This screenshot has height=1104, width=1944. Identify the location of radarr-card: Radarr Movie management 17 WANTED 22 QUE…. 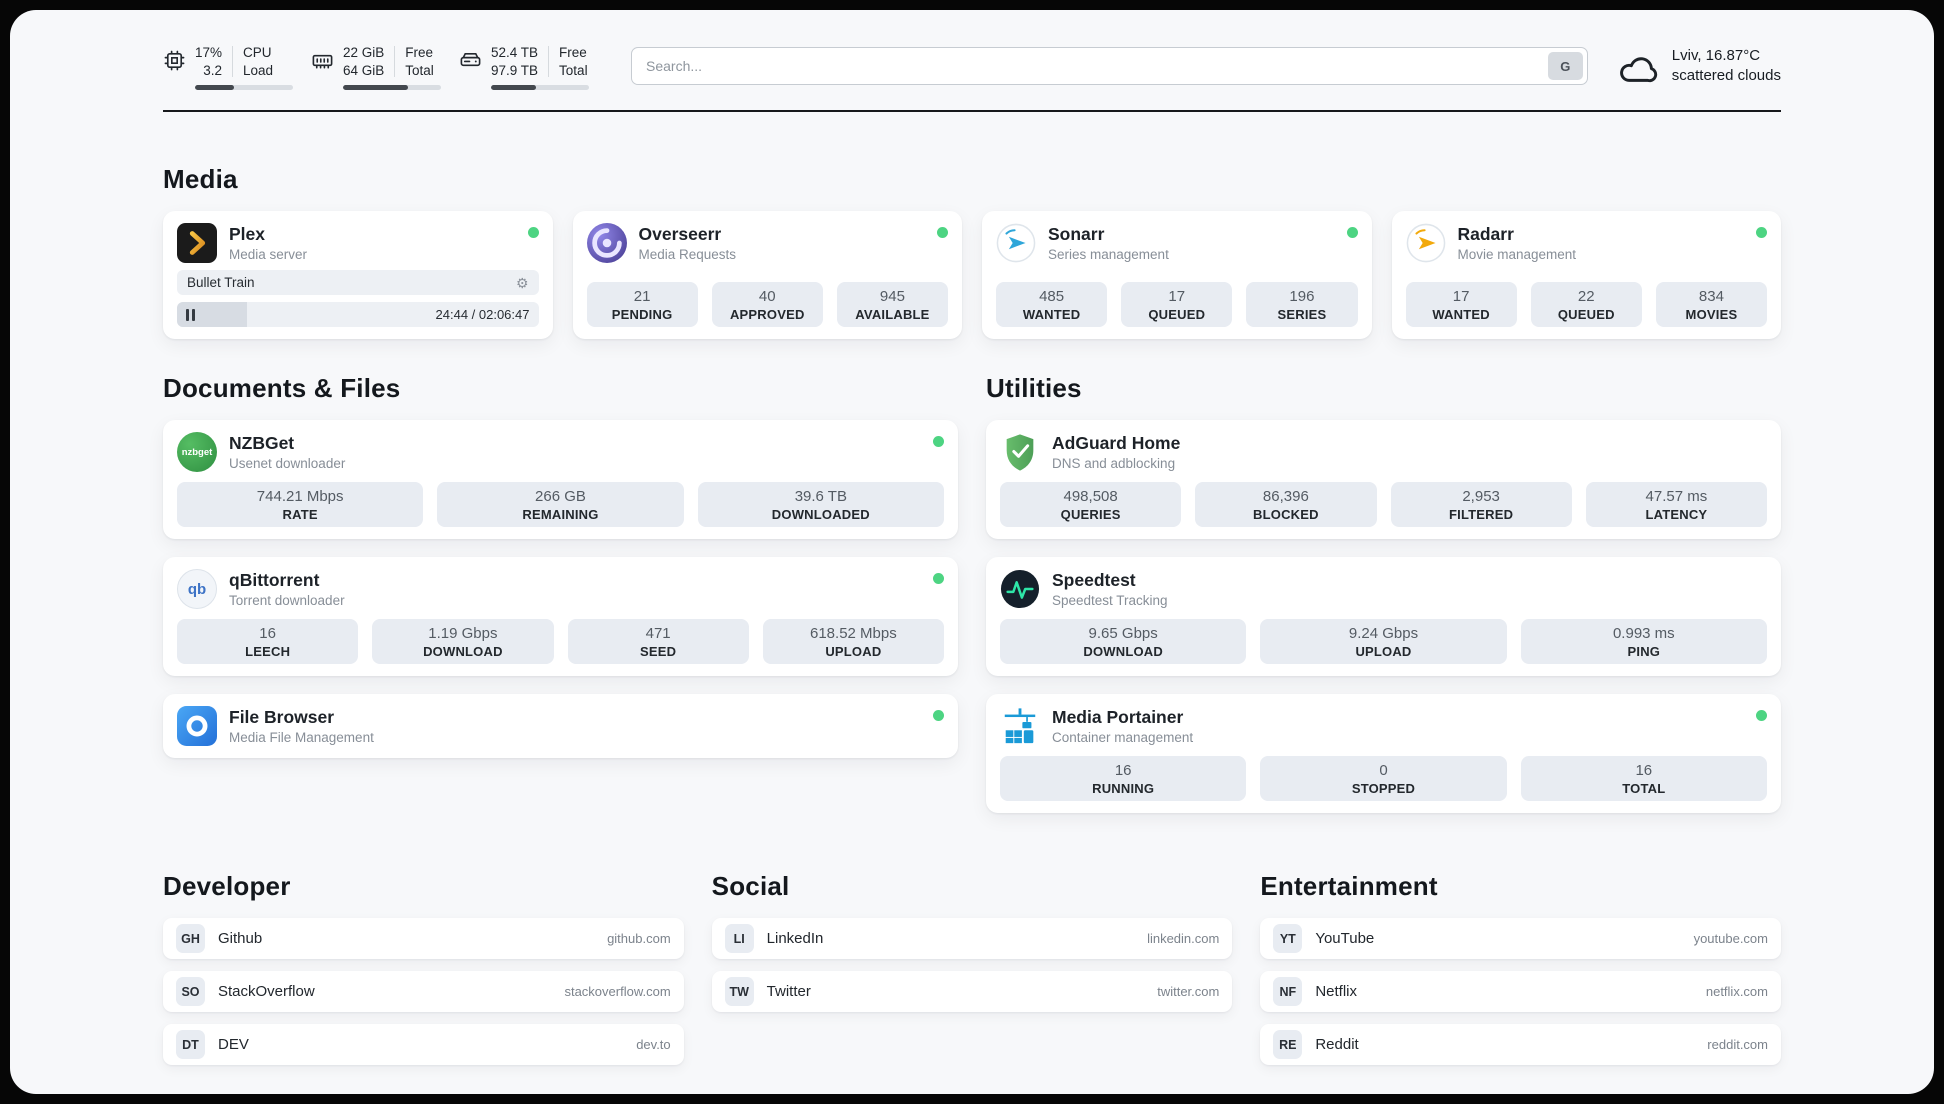
(1586, 275).